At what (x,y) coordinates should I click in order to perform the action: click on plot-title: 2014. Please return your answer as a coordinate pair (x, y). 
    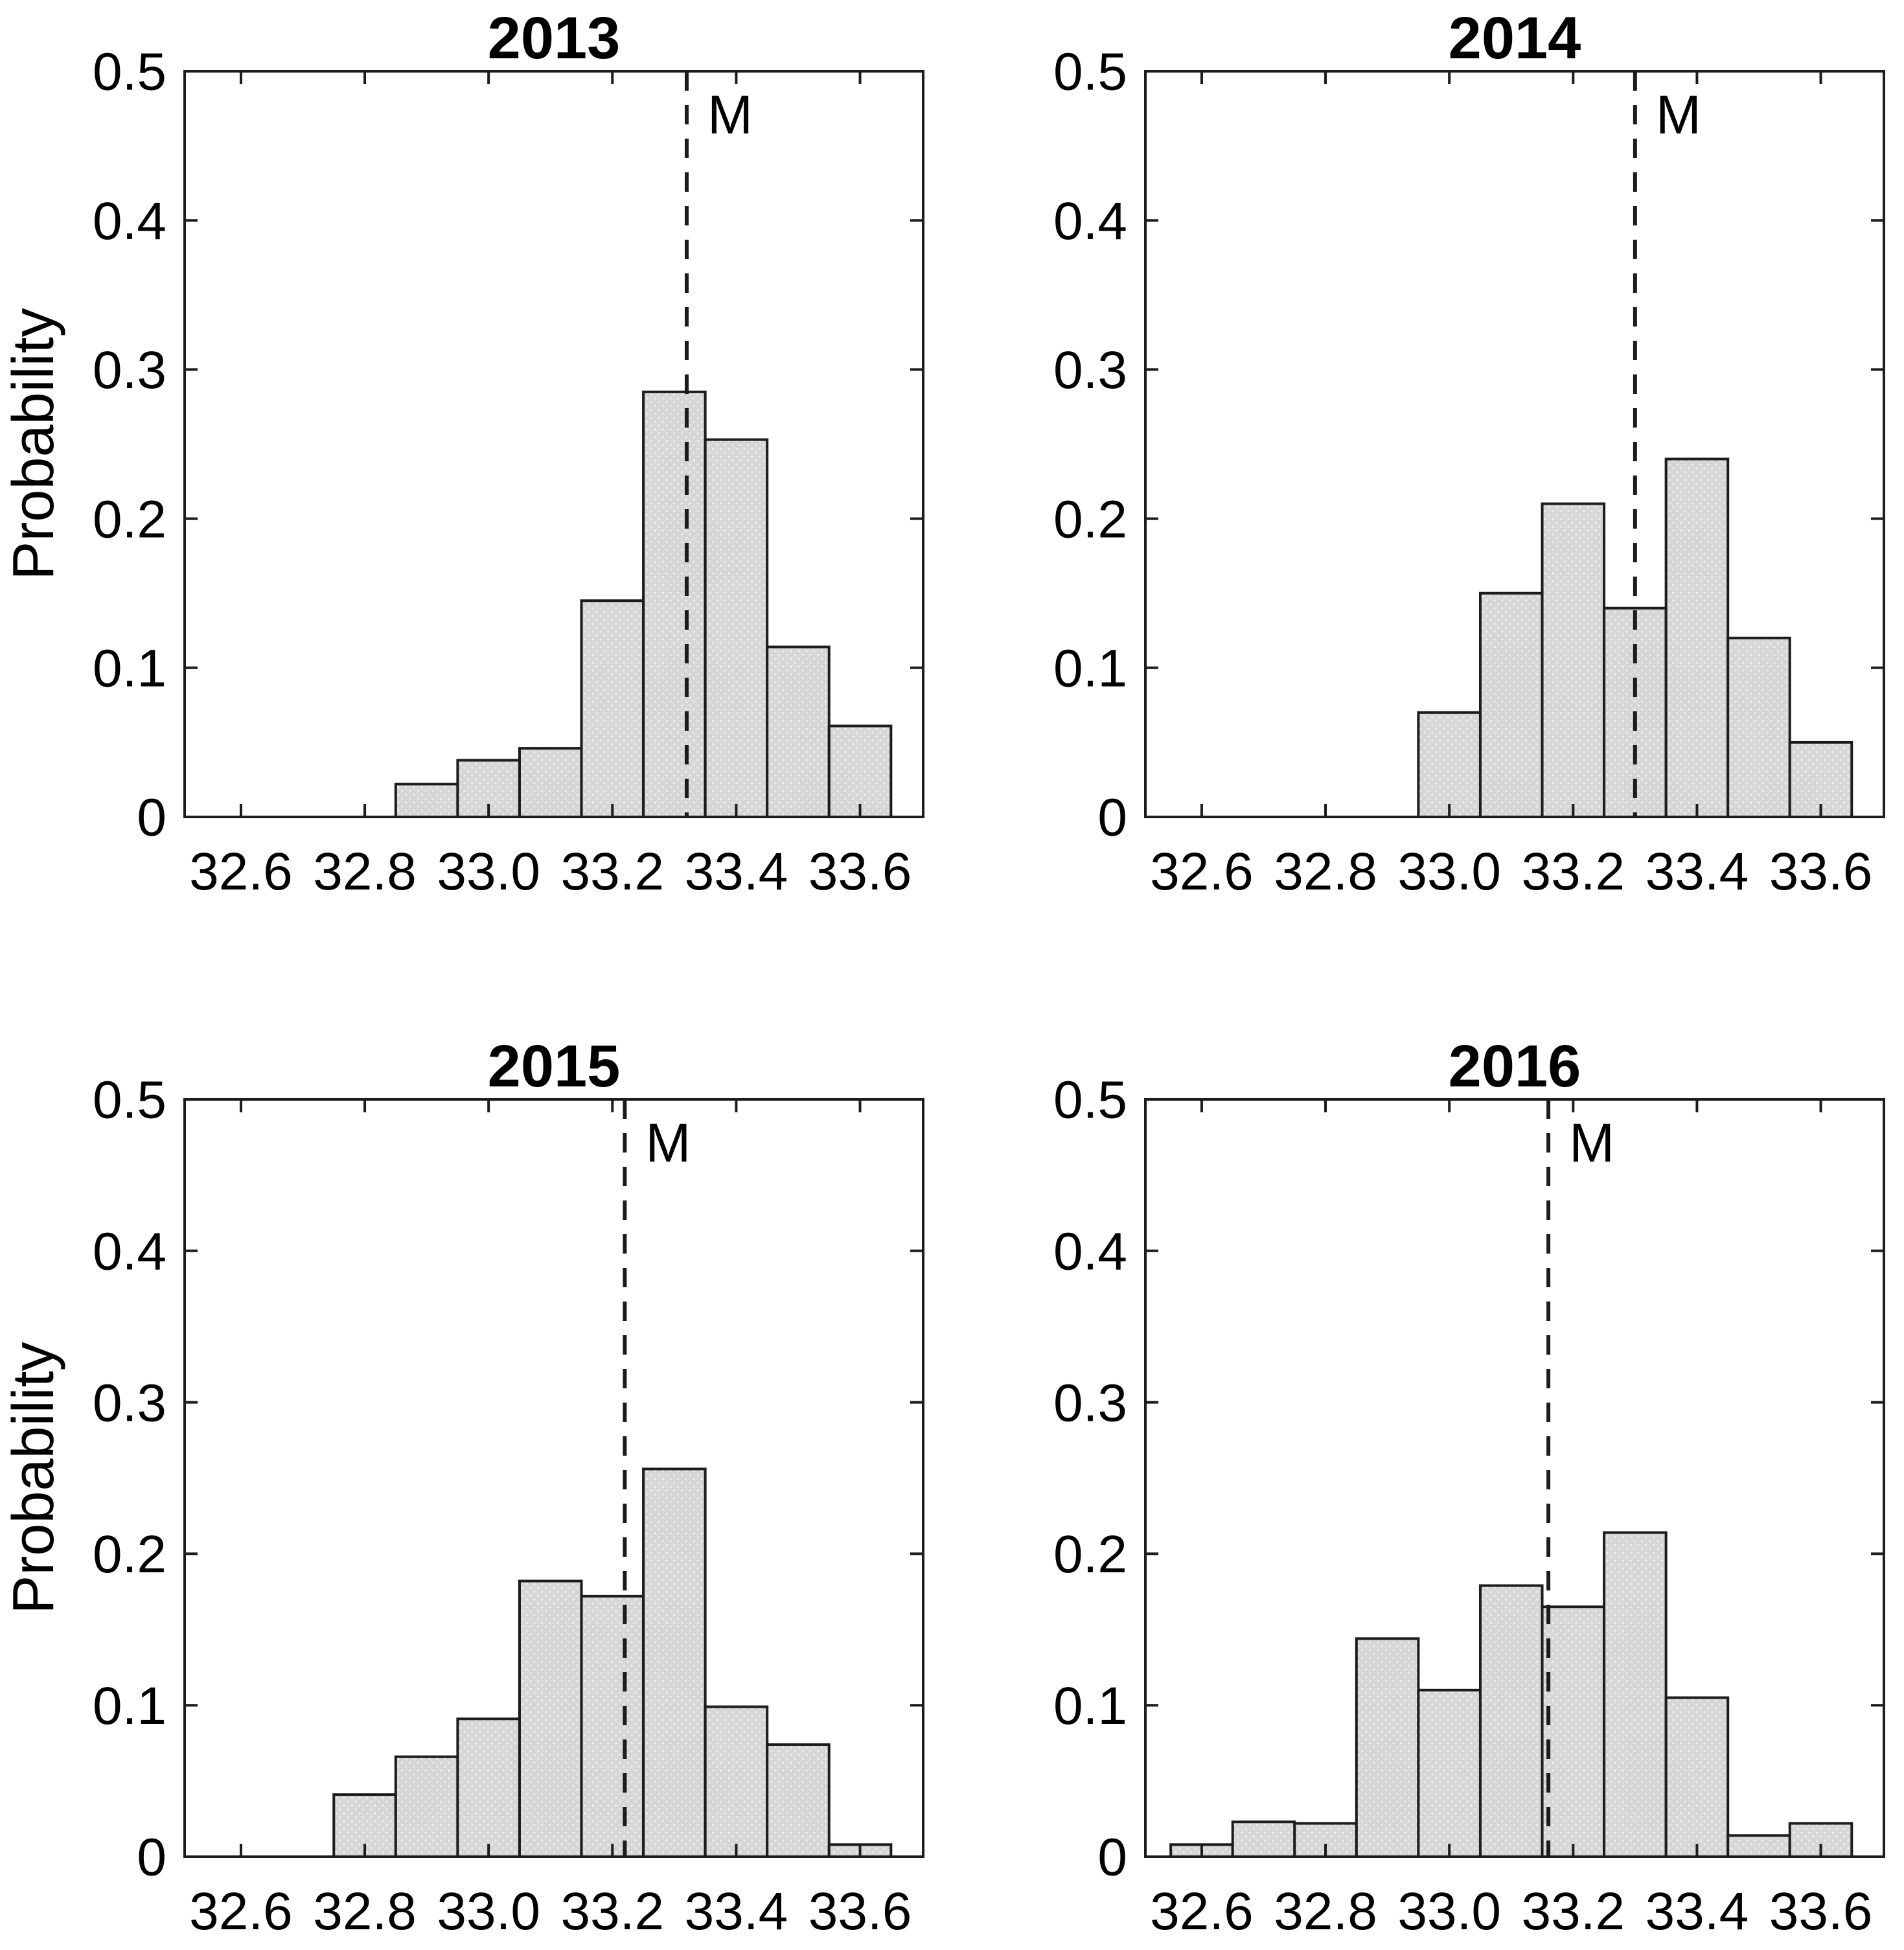
    Looking at the image, I should click on (1515, 38).